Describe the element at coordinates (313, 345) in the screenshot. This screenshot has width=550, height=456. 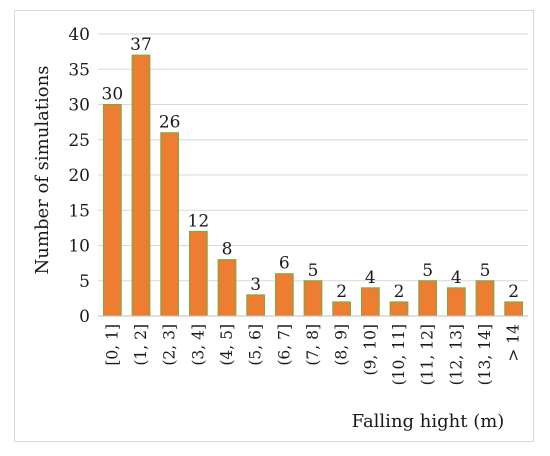
I see `x-tick-label: (7, 8]` at that location.